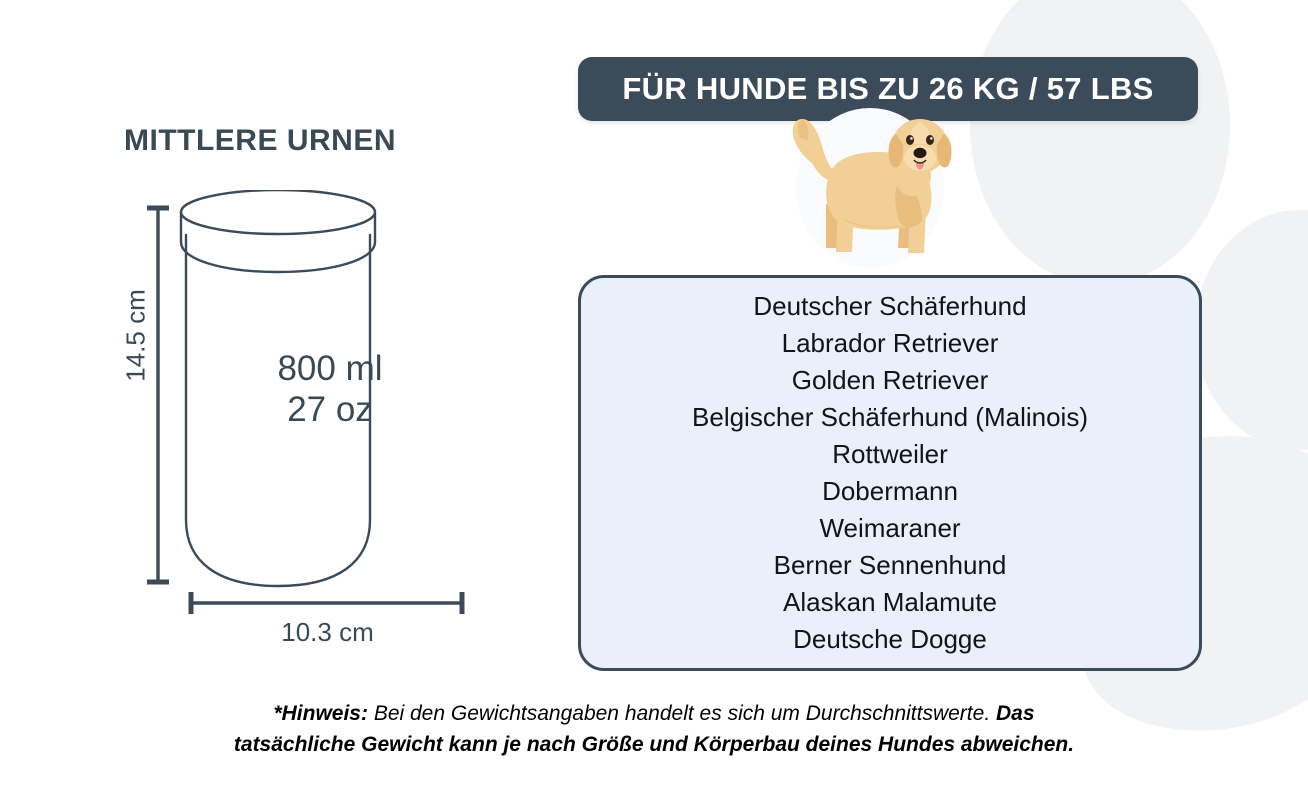  Describe the element at coordinates (320, 713) in the screenshot. I see `footnote-lead: *Hinweis:` at that location.